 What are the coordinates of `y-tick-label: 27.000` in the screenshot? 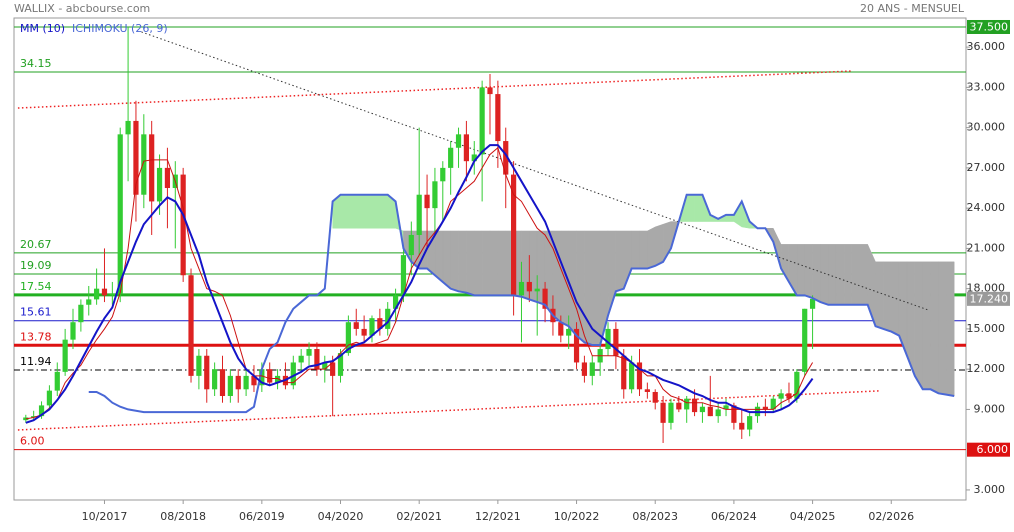 It's located at (986, 167).